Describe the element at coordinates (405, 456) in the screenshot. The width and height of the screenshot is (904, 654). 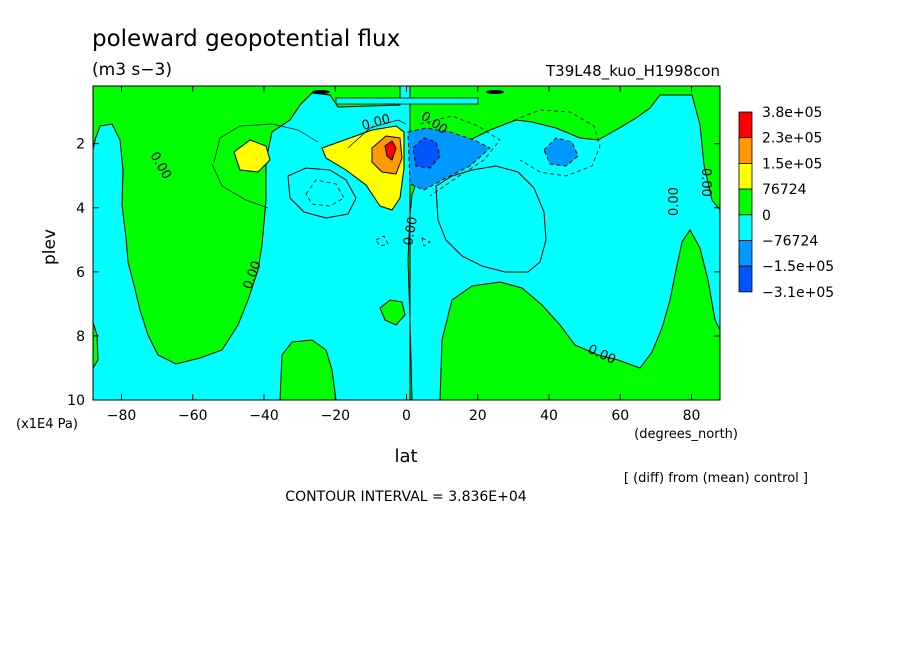
I see `x-axis-label: lat` at that location.